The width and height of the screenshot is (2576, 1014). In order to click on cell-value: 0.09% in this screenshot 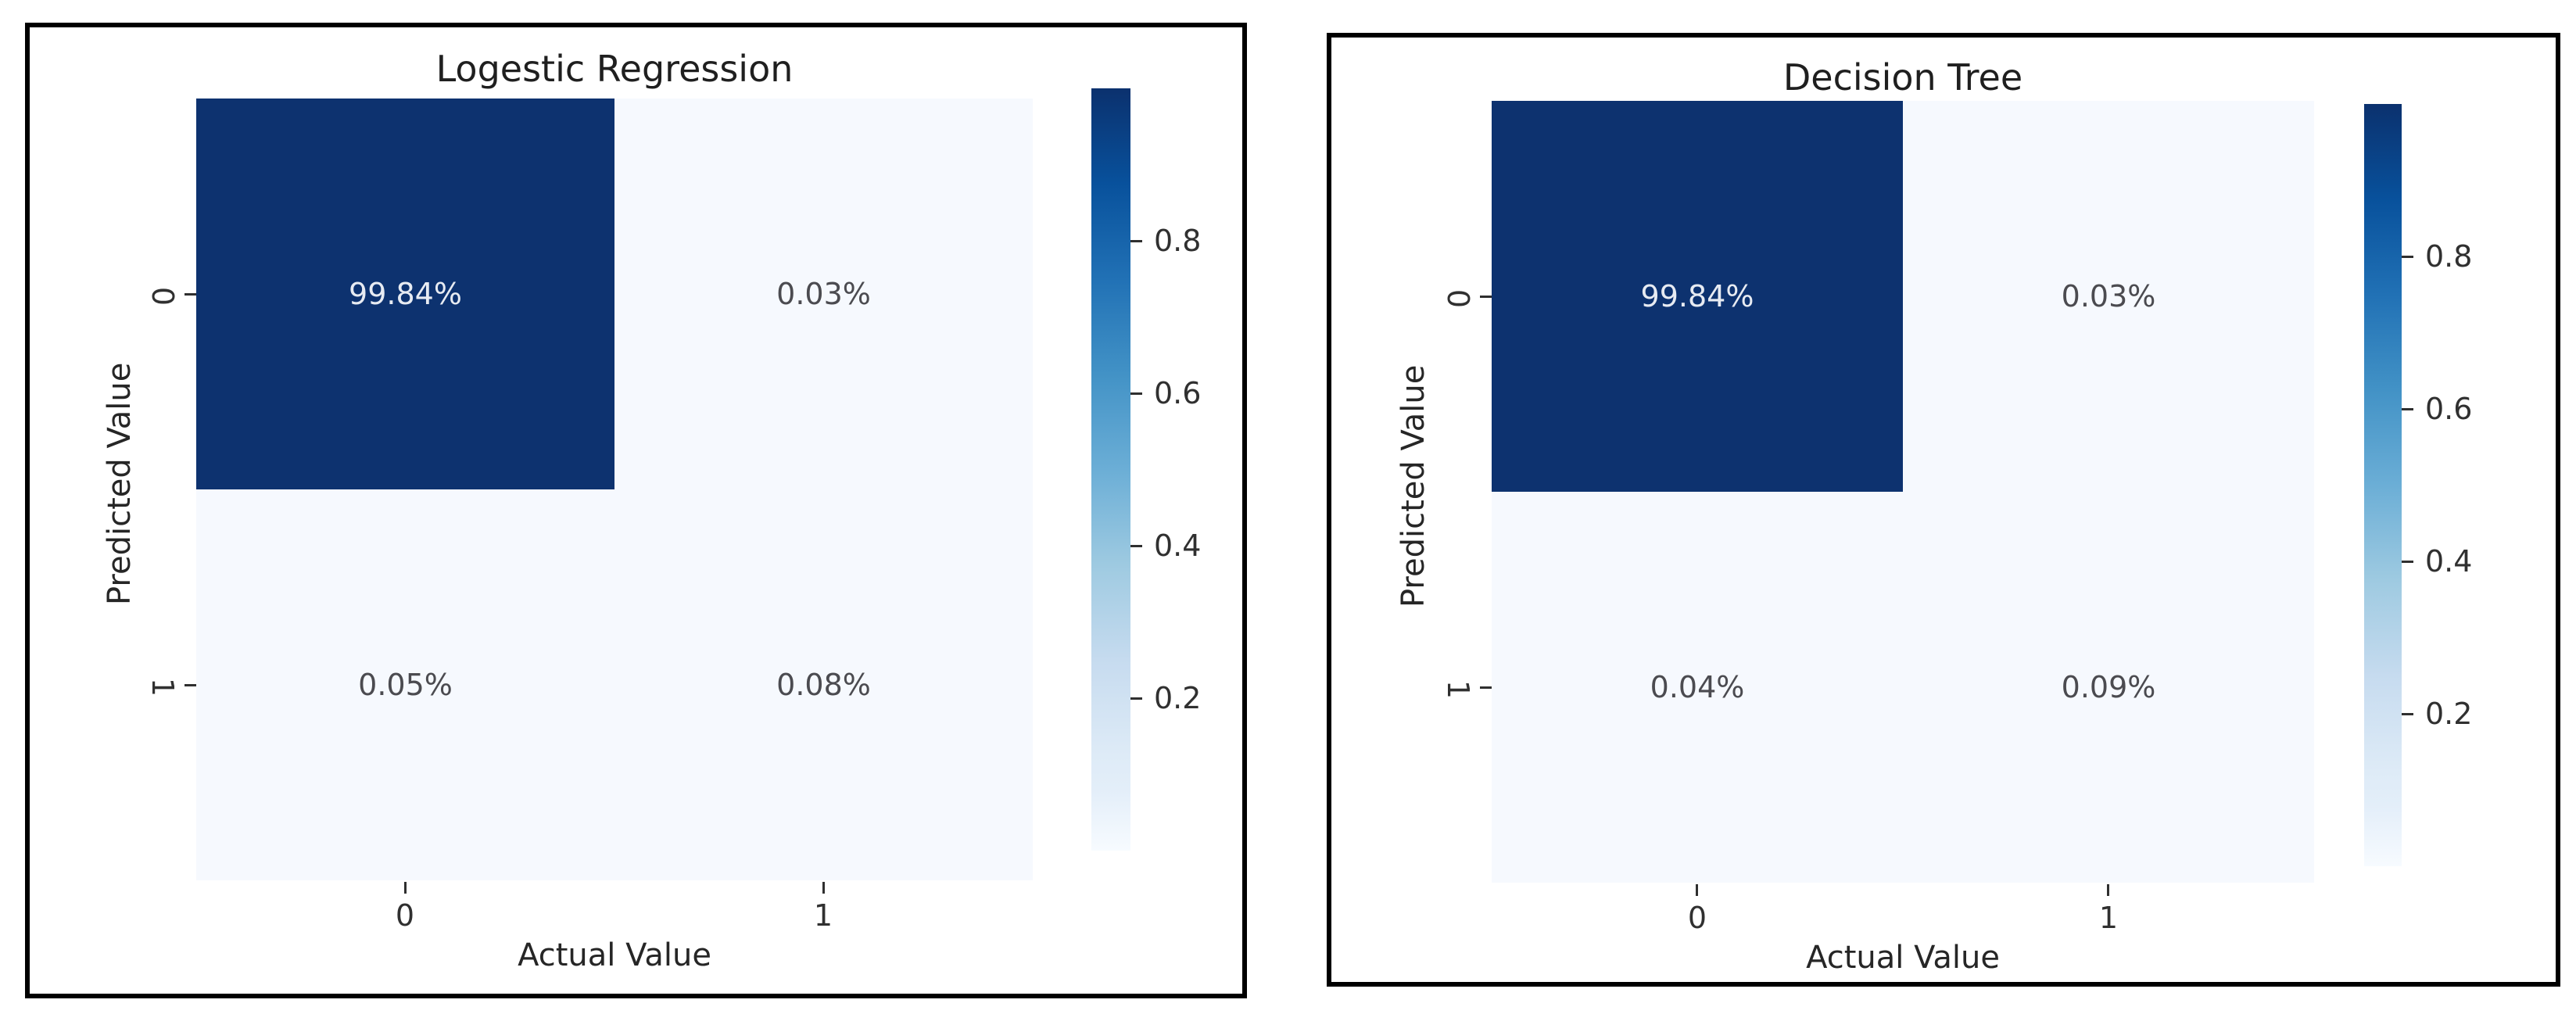, I will do `click(2108, 687)`.